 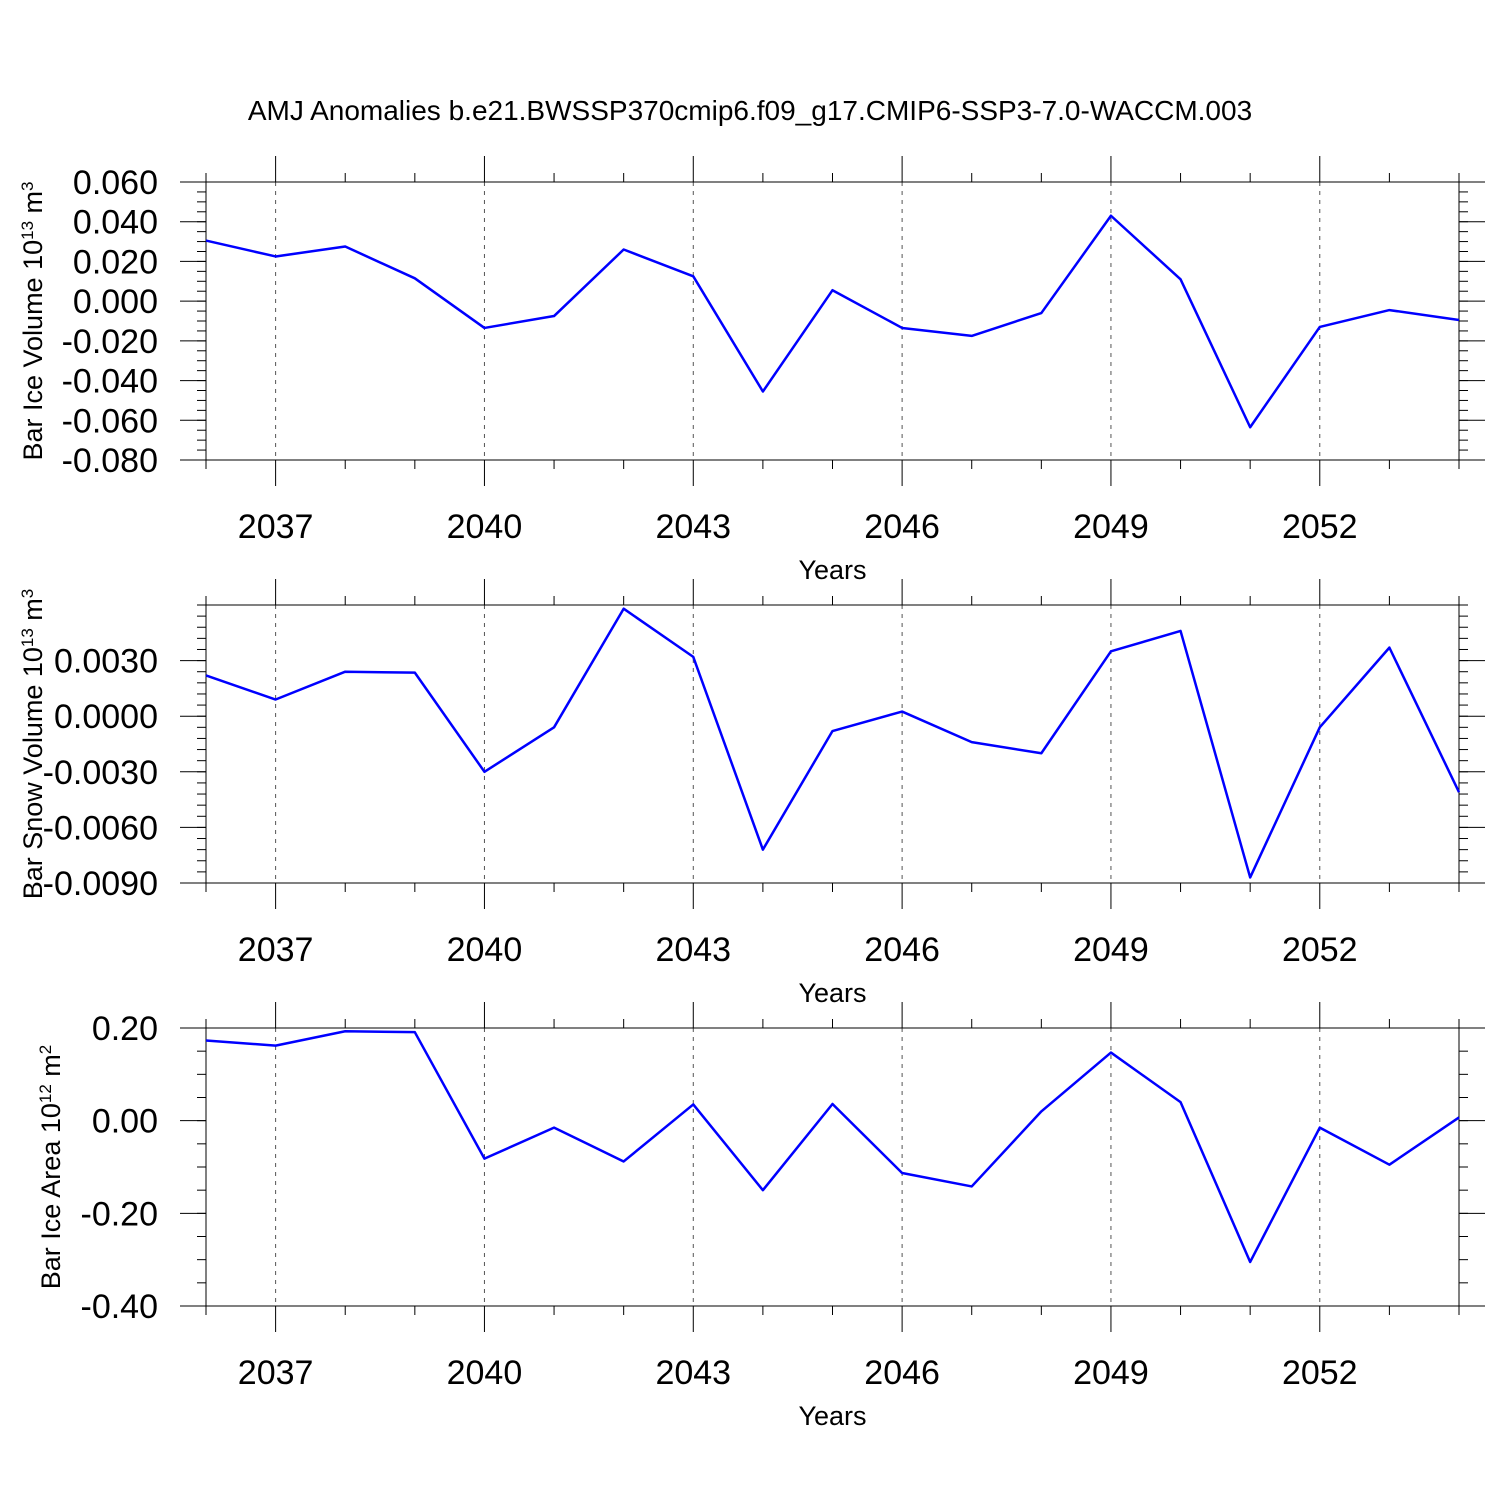 I want to click on y-tick-label: 0.040, so click(x=115, y=223).